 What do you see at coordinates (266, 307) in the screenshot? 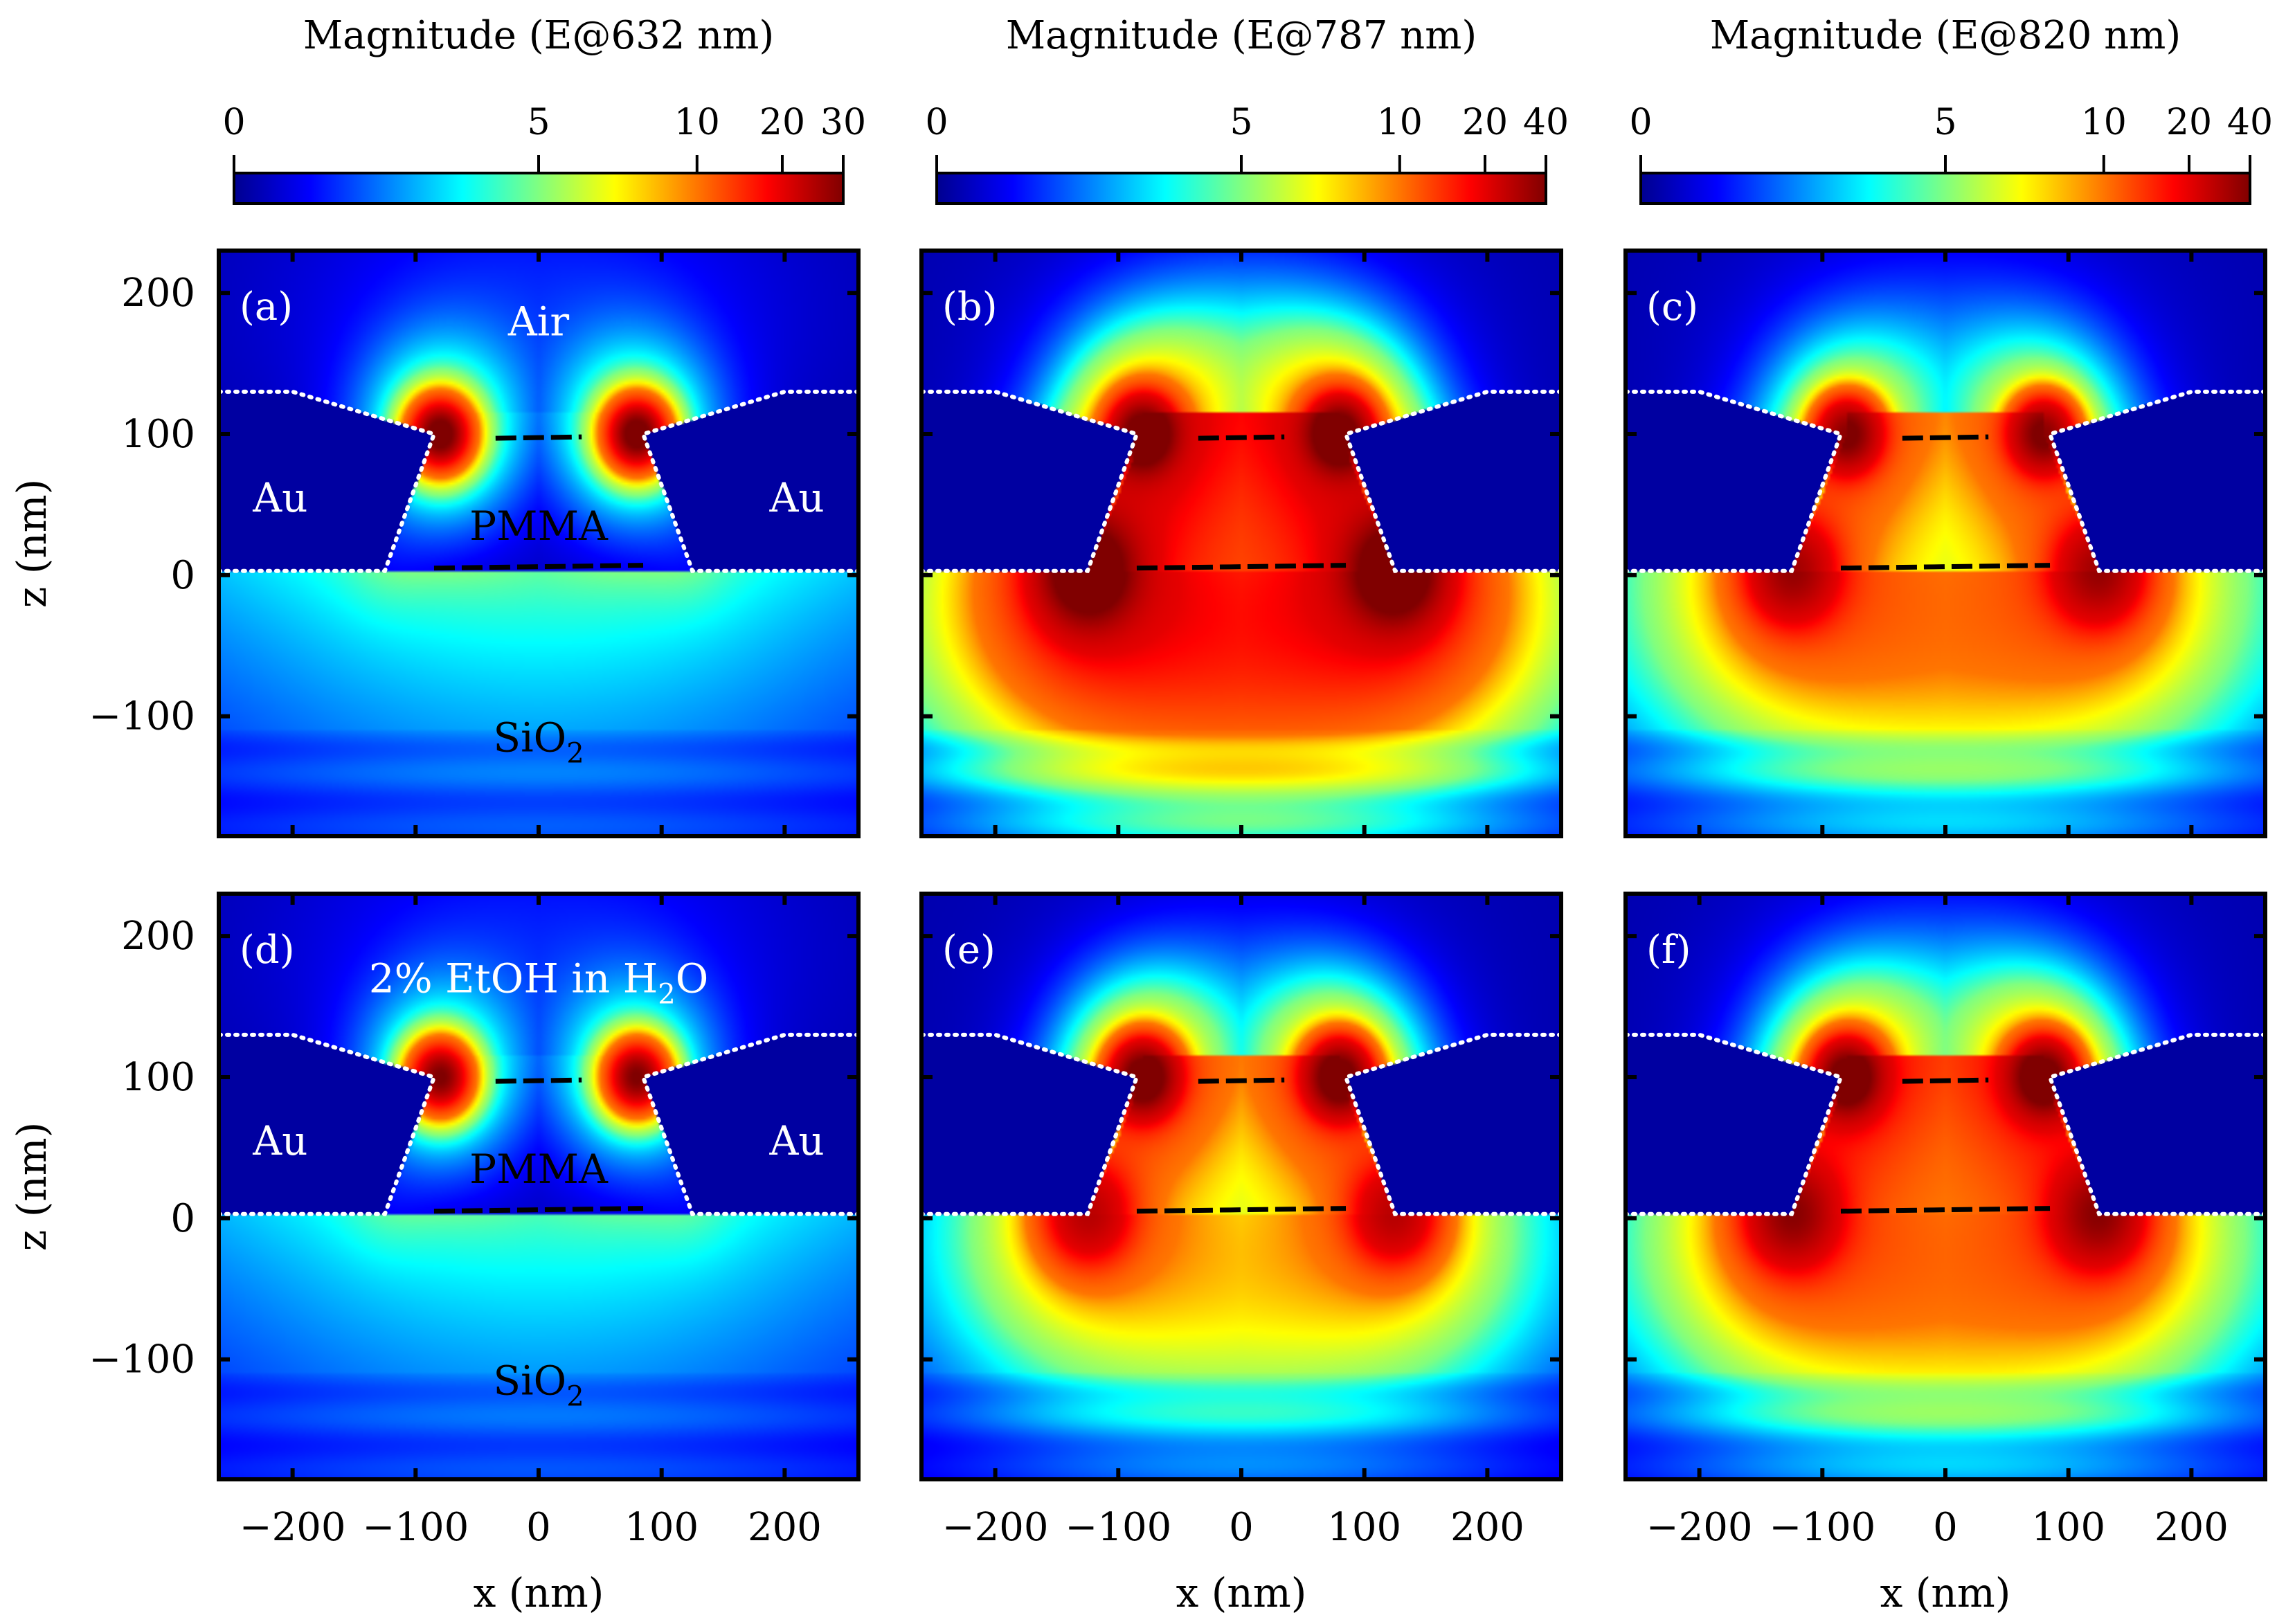
I see `panel-label: (a)` at bounding box center [266, 307].